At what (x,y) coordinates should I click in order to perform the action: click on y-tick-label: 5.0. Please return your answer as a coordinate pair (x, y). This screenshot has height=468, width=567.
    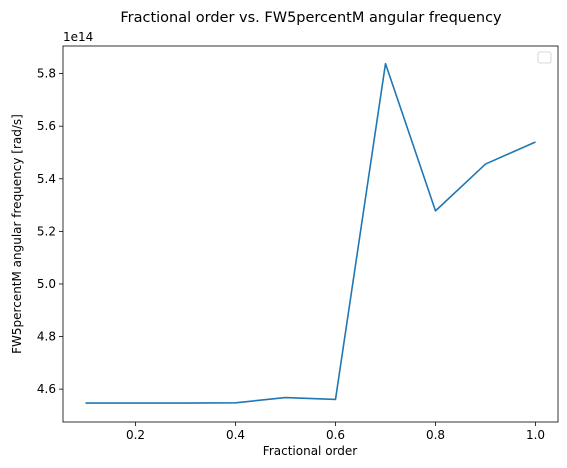
    Looking at the image, I should click on (46, 284).